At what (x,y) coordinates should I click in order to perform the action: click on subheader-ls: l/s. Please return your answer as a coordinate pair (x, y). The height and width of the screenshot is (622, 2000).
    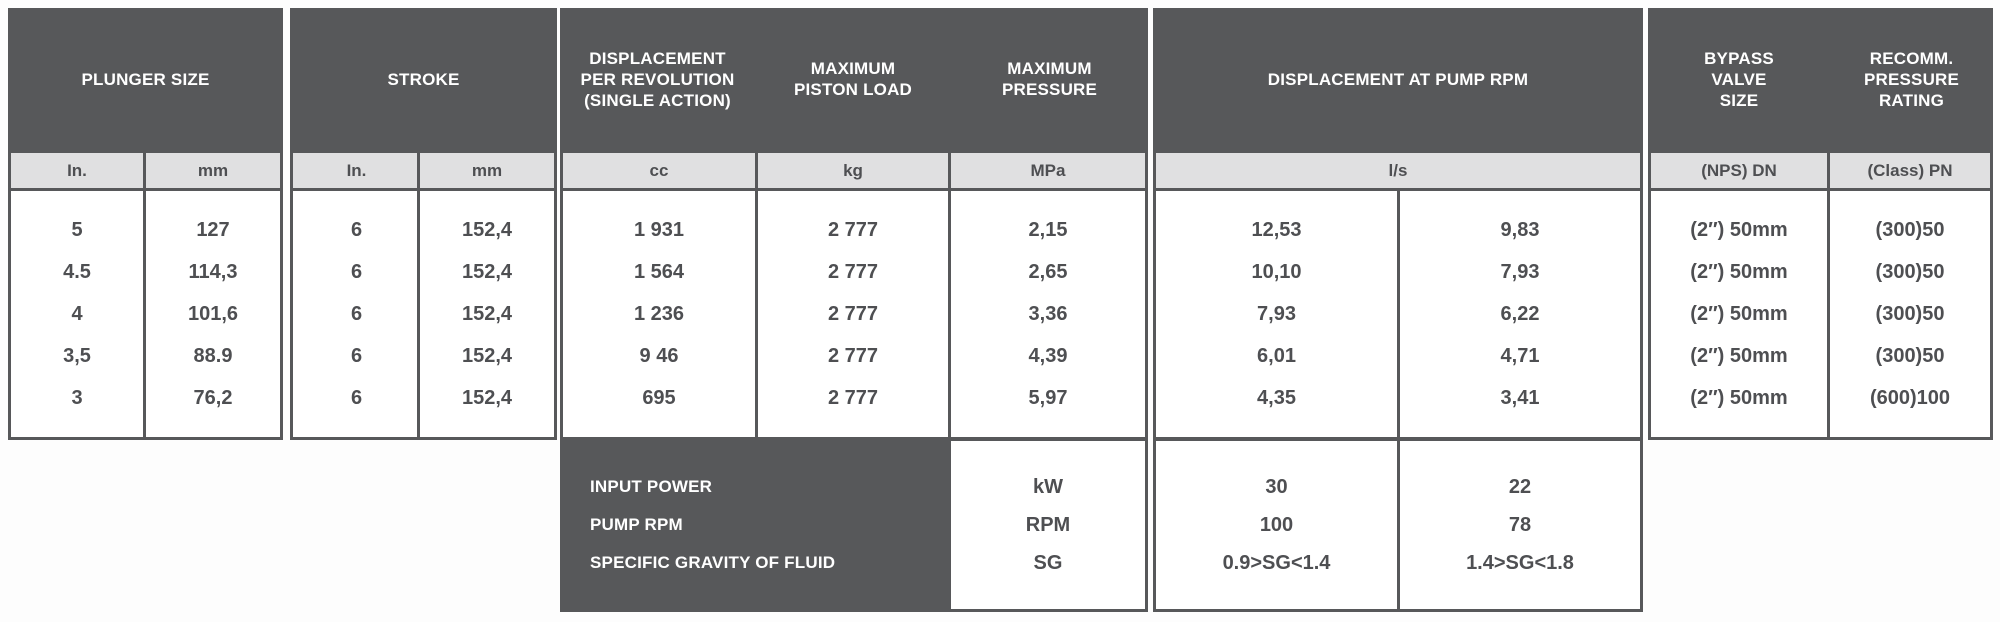
    Looking at the image, I should click on (1398, 170).